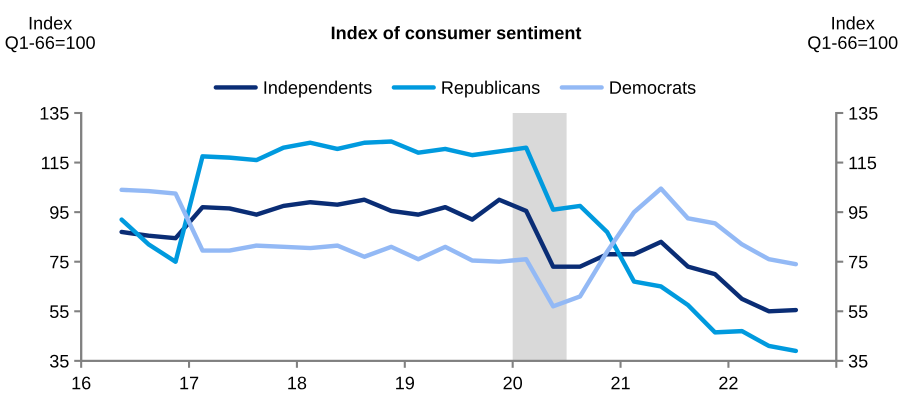 The image size is (912, 405). I want to click on x-tick-label: 19, so click(405, 383).